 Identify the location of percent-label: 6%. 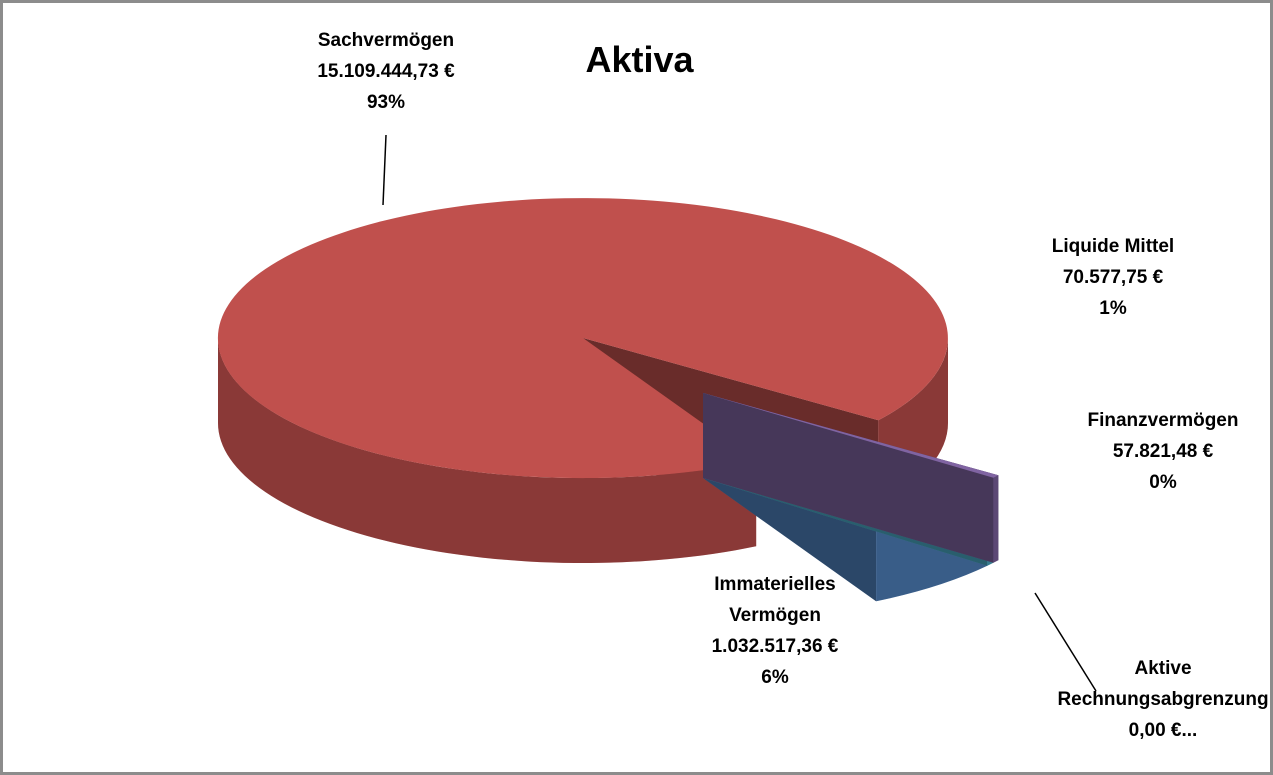
(775, 677).